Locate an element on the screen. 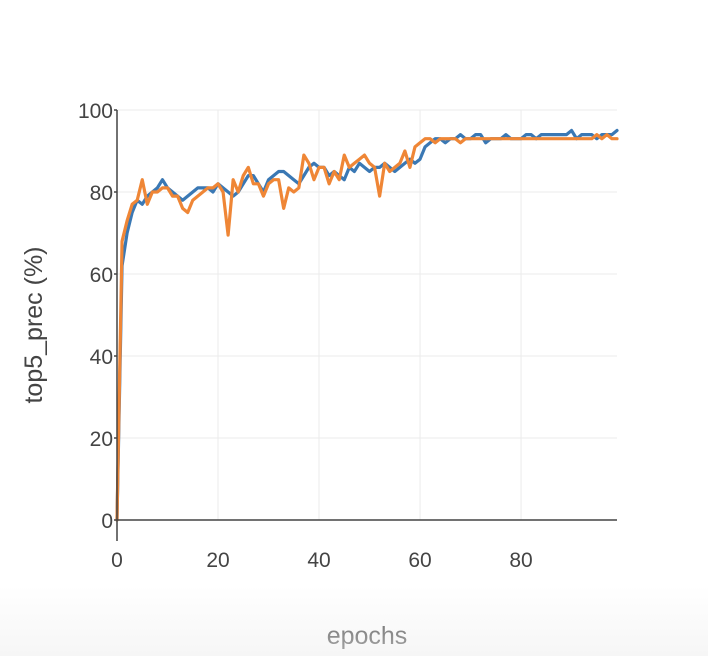  x-tick-label: 20 is located at coordinates (217, 560).